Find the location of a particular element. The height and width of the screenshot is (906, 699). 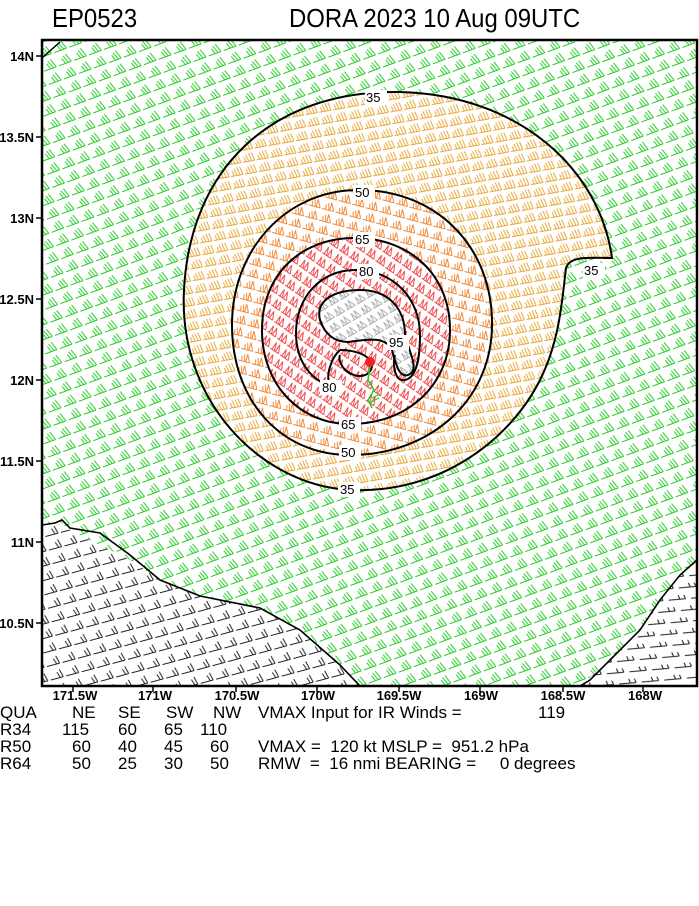

y-tick-12n: 12N is located at coordinates (22, 380).